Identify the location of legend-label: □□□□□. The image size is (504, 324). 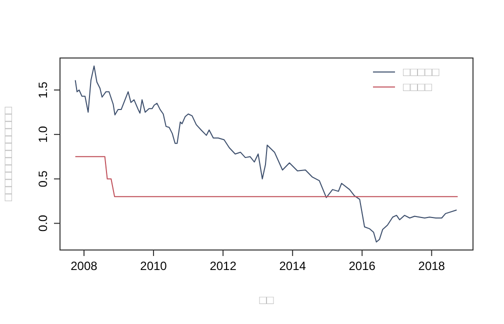
(421, 72).